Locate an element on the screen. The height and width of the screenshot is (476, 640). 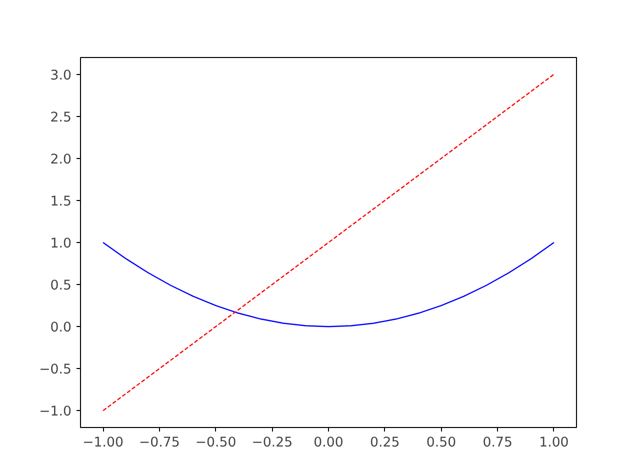
y-tick-label: 2.5 is located at coordinates (61, 118).